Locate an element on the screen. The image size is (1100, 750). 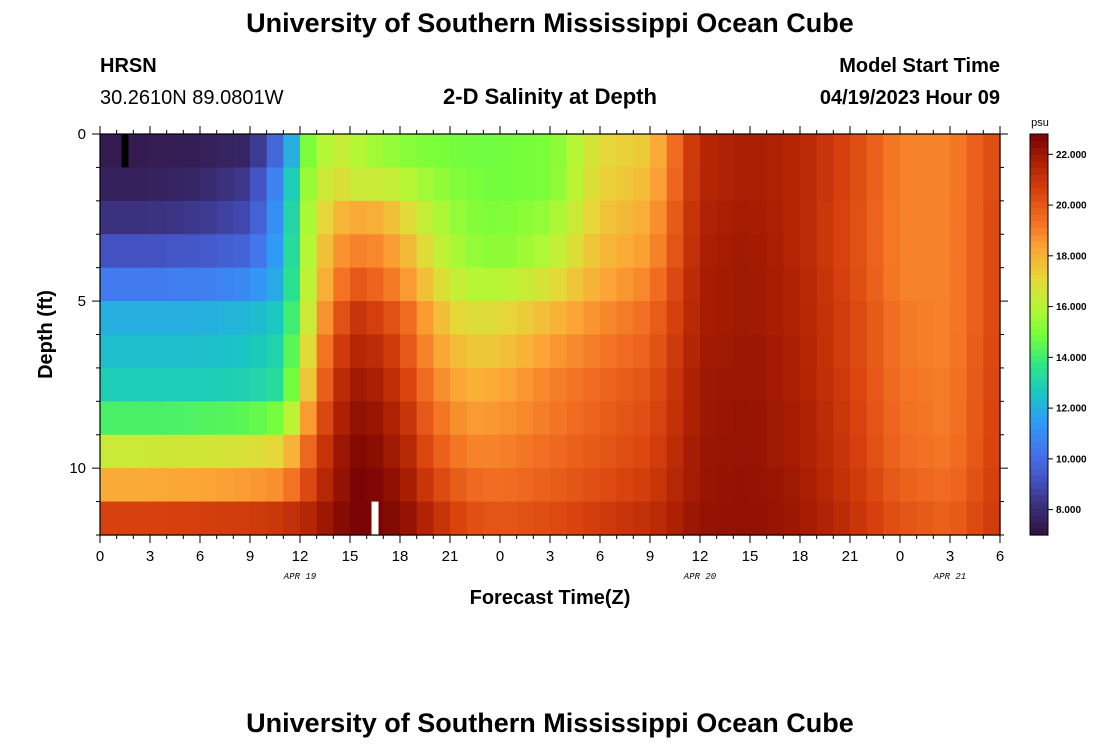
heatmap-markers is located at coordinates (250, 334).